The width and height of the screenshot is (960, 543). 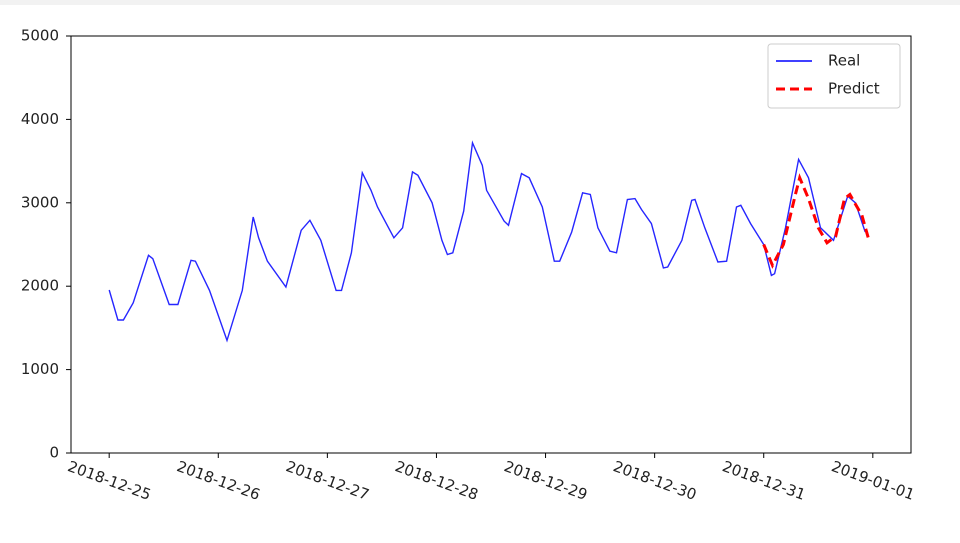 What do you see at coordinates (873, 480) in the screenshot?
I see `x-tick-label: 2019-01-01` at bounding box center [873, 480].